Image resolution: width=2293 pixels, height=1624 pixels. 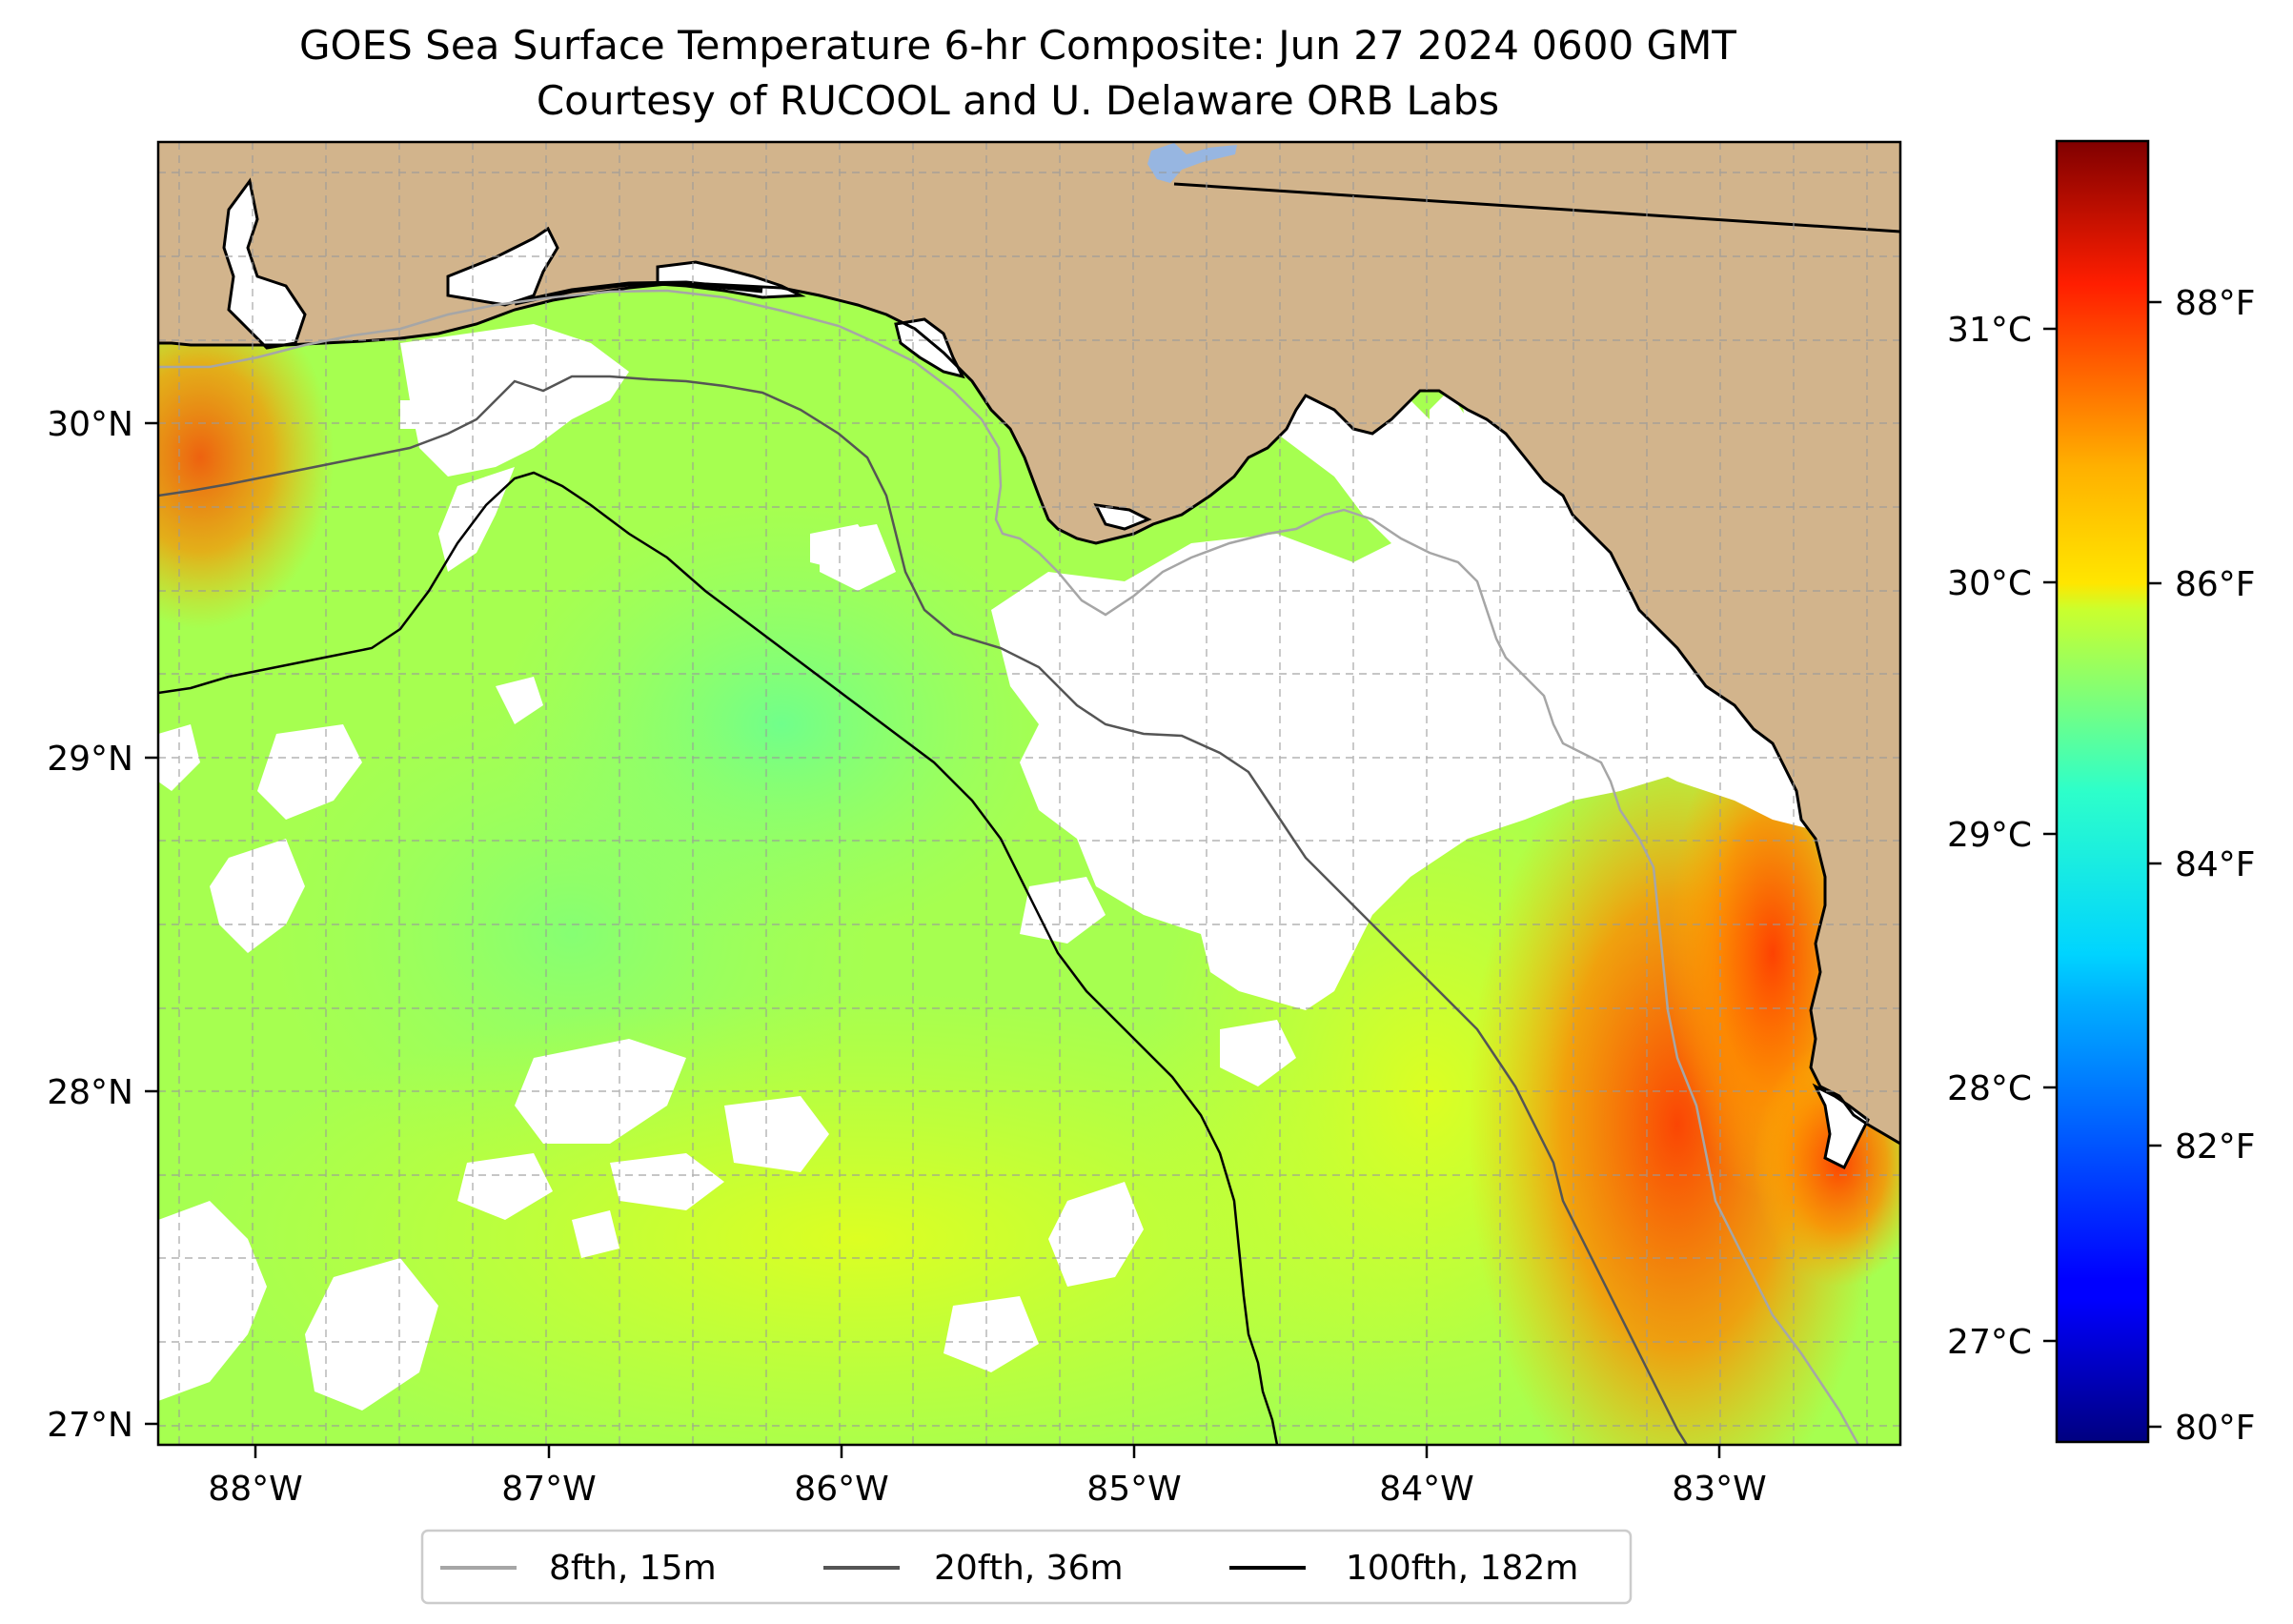 I want to click on colorbar-fahrenheit-label: 82°F, so click(x=2216, y=1147).